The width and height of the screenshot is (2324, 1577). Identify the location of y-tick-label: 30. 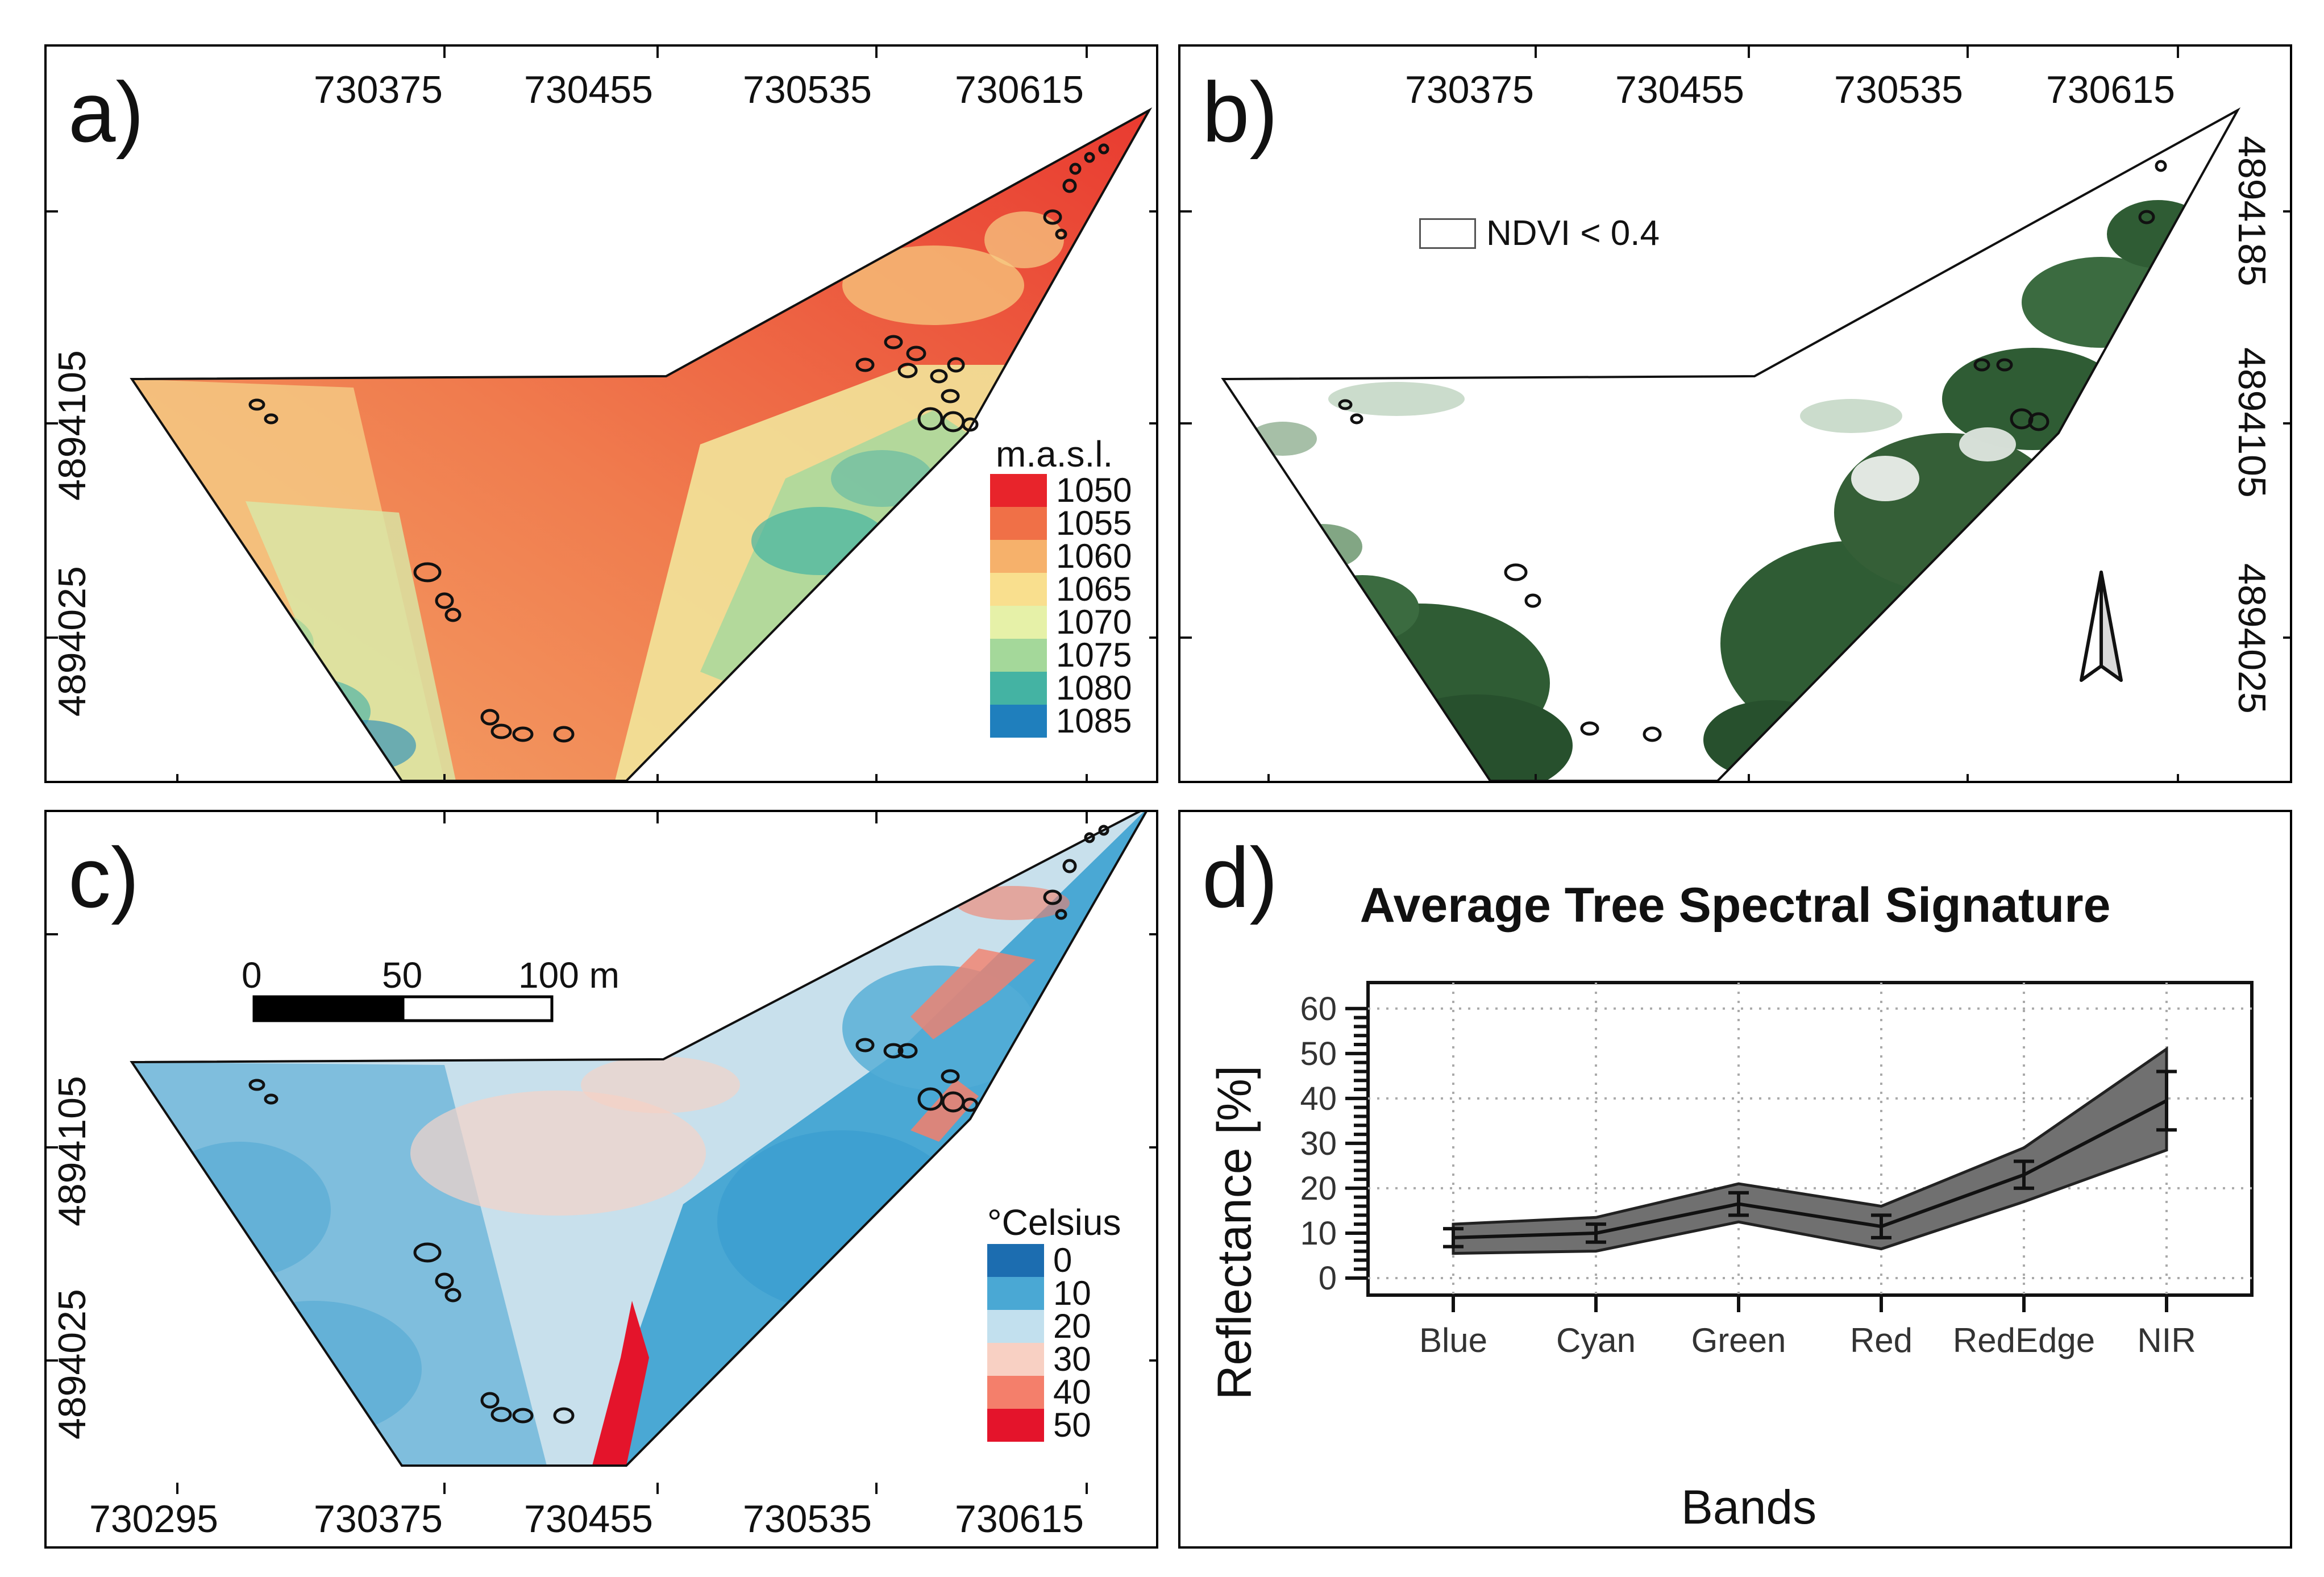
(1319, 1143).